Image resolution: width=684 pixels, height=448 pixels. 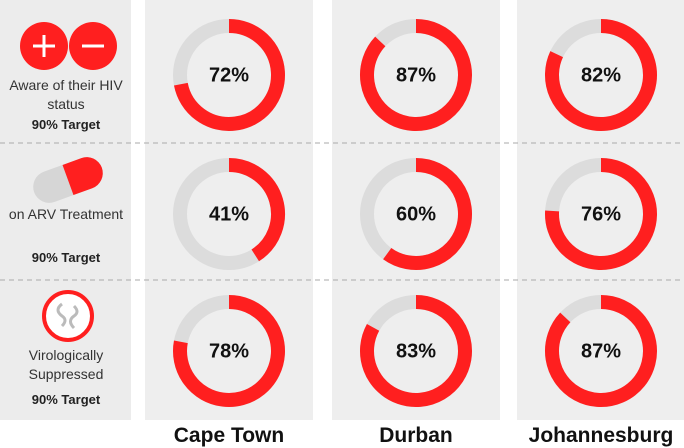 What do you see at coordinates (229, 214) in the screenshot?
I see `value-label: 41%` at bounding box center [229, 214].